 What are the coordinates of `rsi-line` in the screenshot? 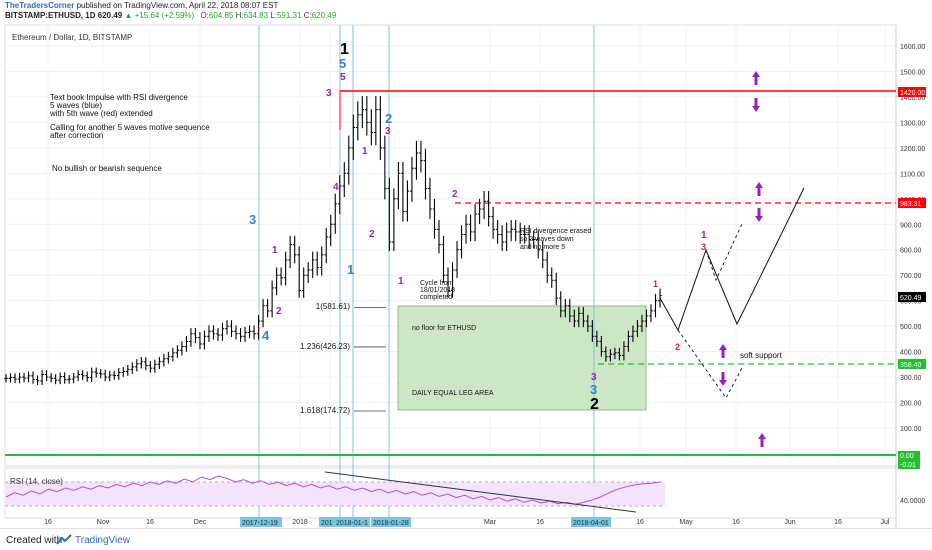 It's located at (333, 490).